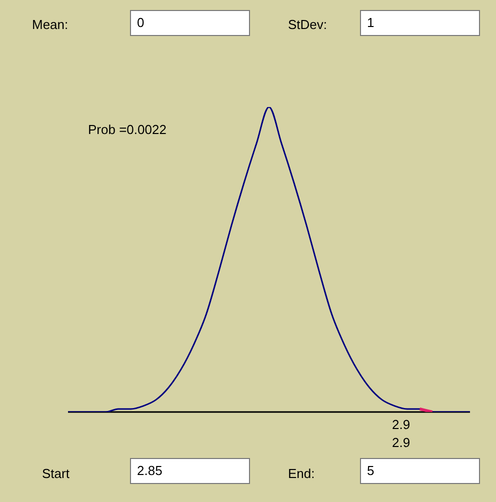  What do you see at coordinates (420, 23) in the screenshot?
I see `text-field: 1` at bounding box center [420, 23].